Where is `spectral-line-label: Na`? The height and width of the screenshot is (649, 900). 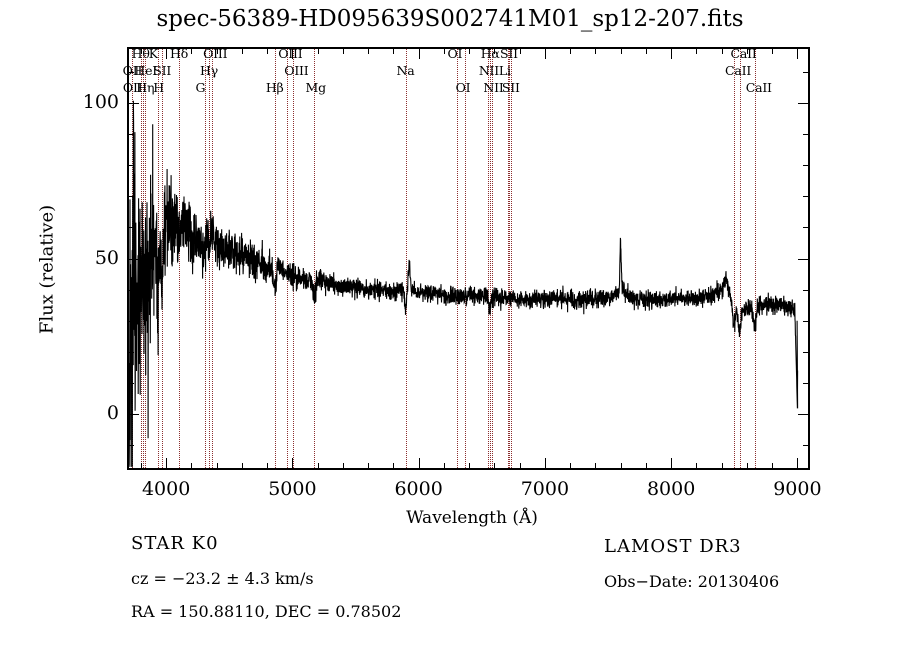
spectral-line-label: Na is located at coordinates (405, 70).